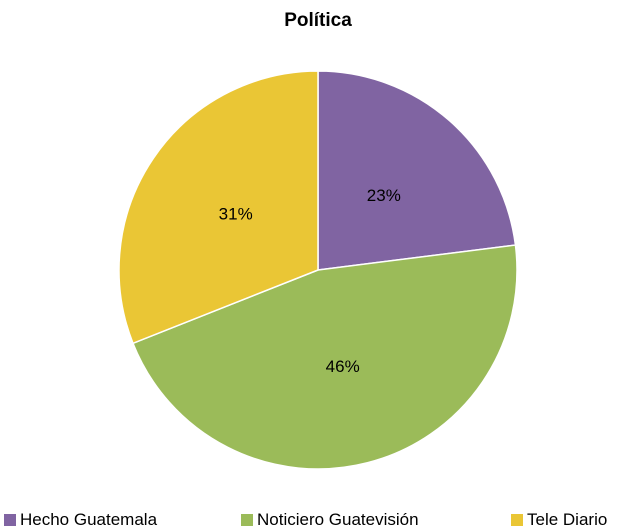  What do you see at coordinates (384, 195) in the screenshot?
I see `pie-label-hecho-guatemala: 23%` at bounding box center [384, 195].